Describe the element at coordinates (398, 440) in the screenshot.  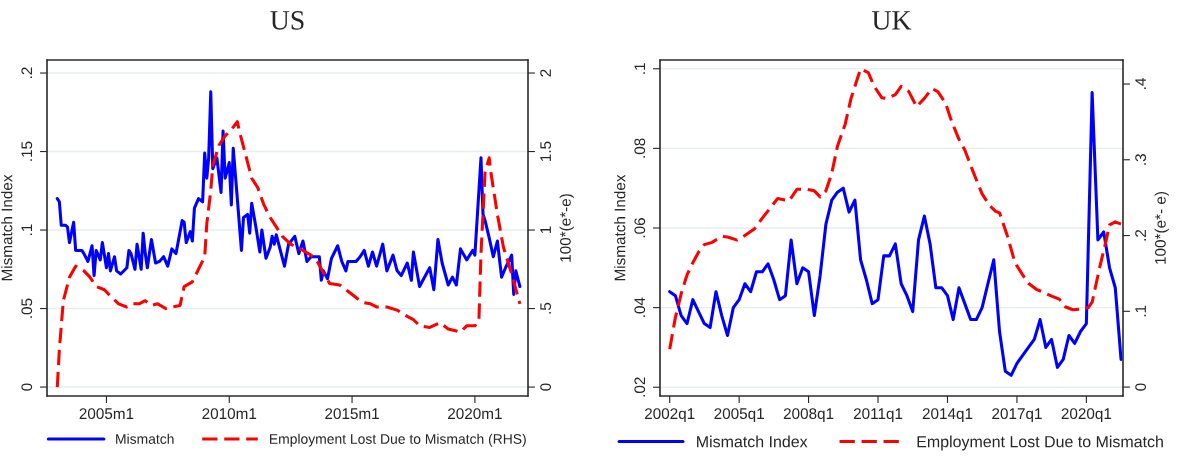
I see `legend-label: Employment Lost Due to Mismatch (RHS)` at that location.